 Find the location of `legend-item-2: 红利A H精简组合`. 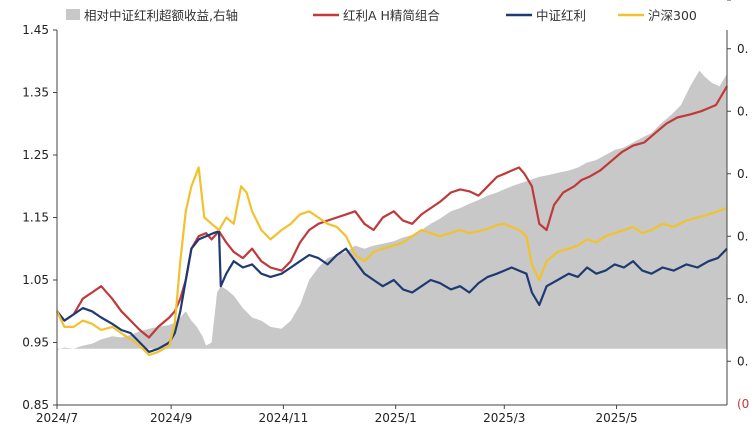

legend-item-2: 红利A H精简组合 is located at coordinates (376, 15).